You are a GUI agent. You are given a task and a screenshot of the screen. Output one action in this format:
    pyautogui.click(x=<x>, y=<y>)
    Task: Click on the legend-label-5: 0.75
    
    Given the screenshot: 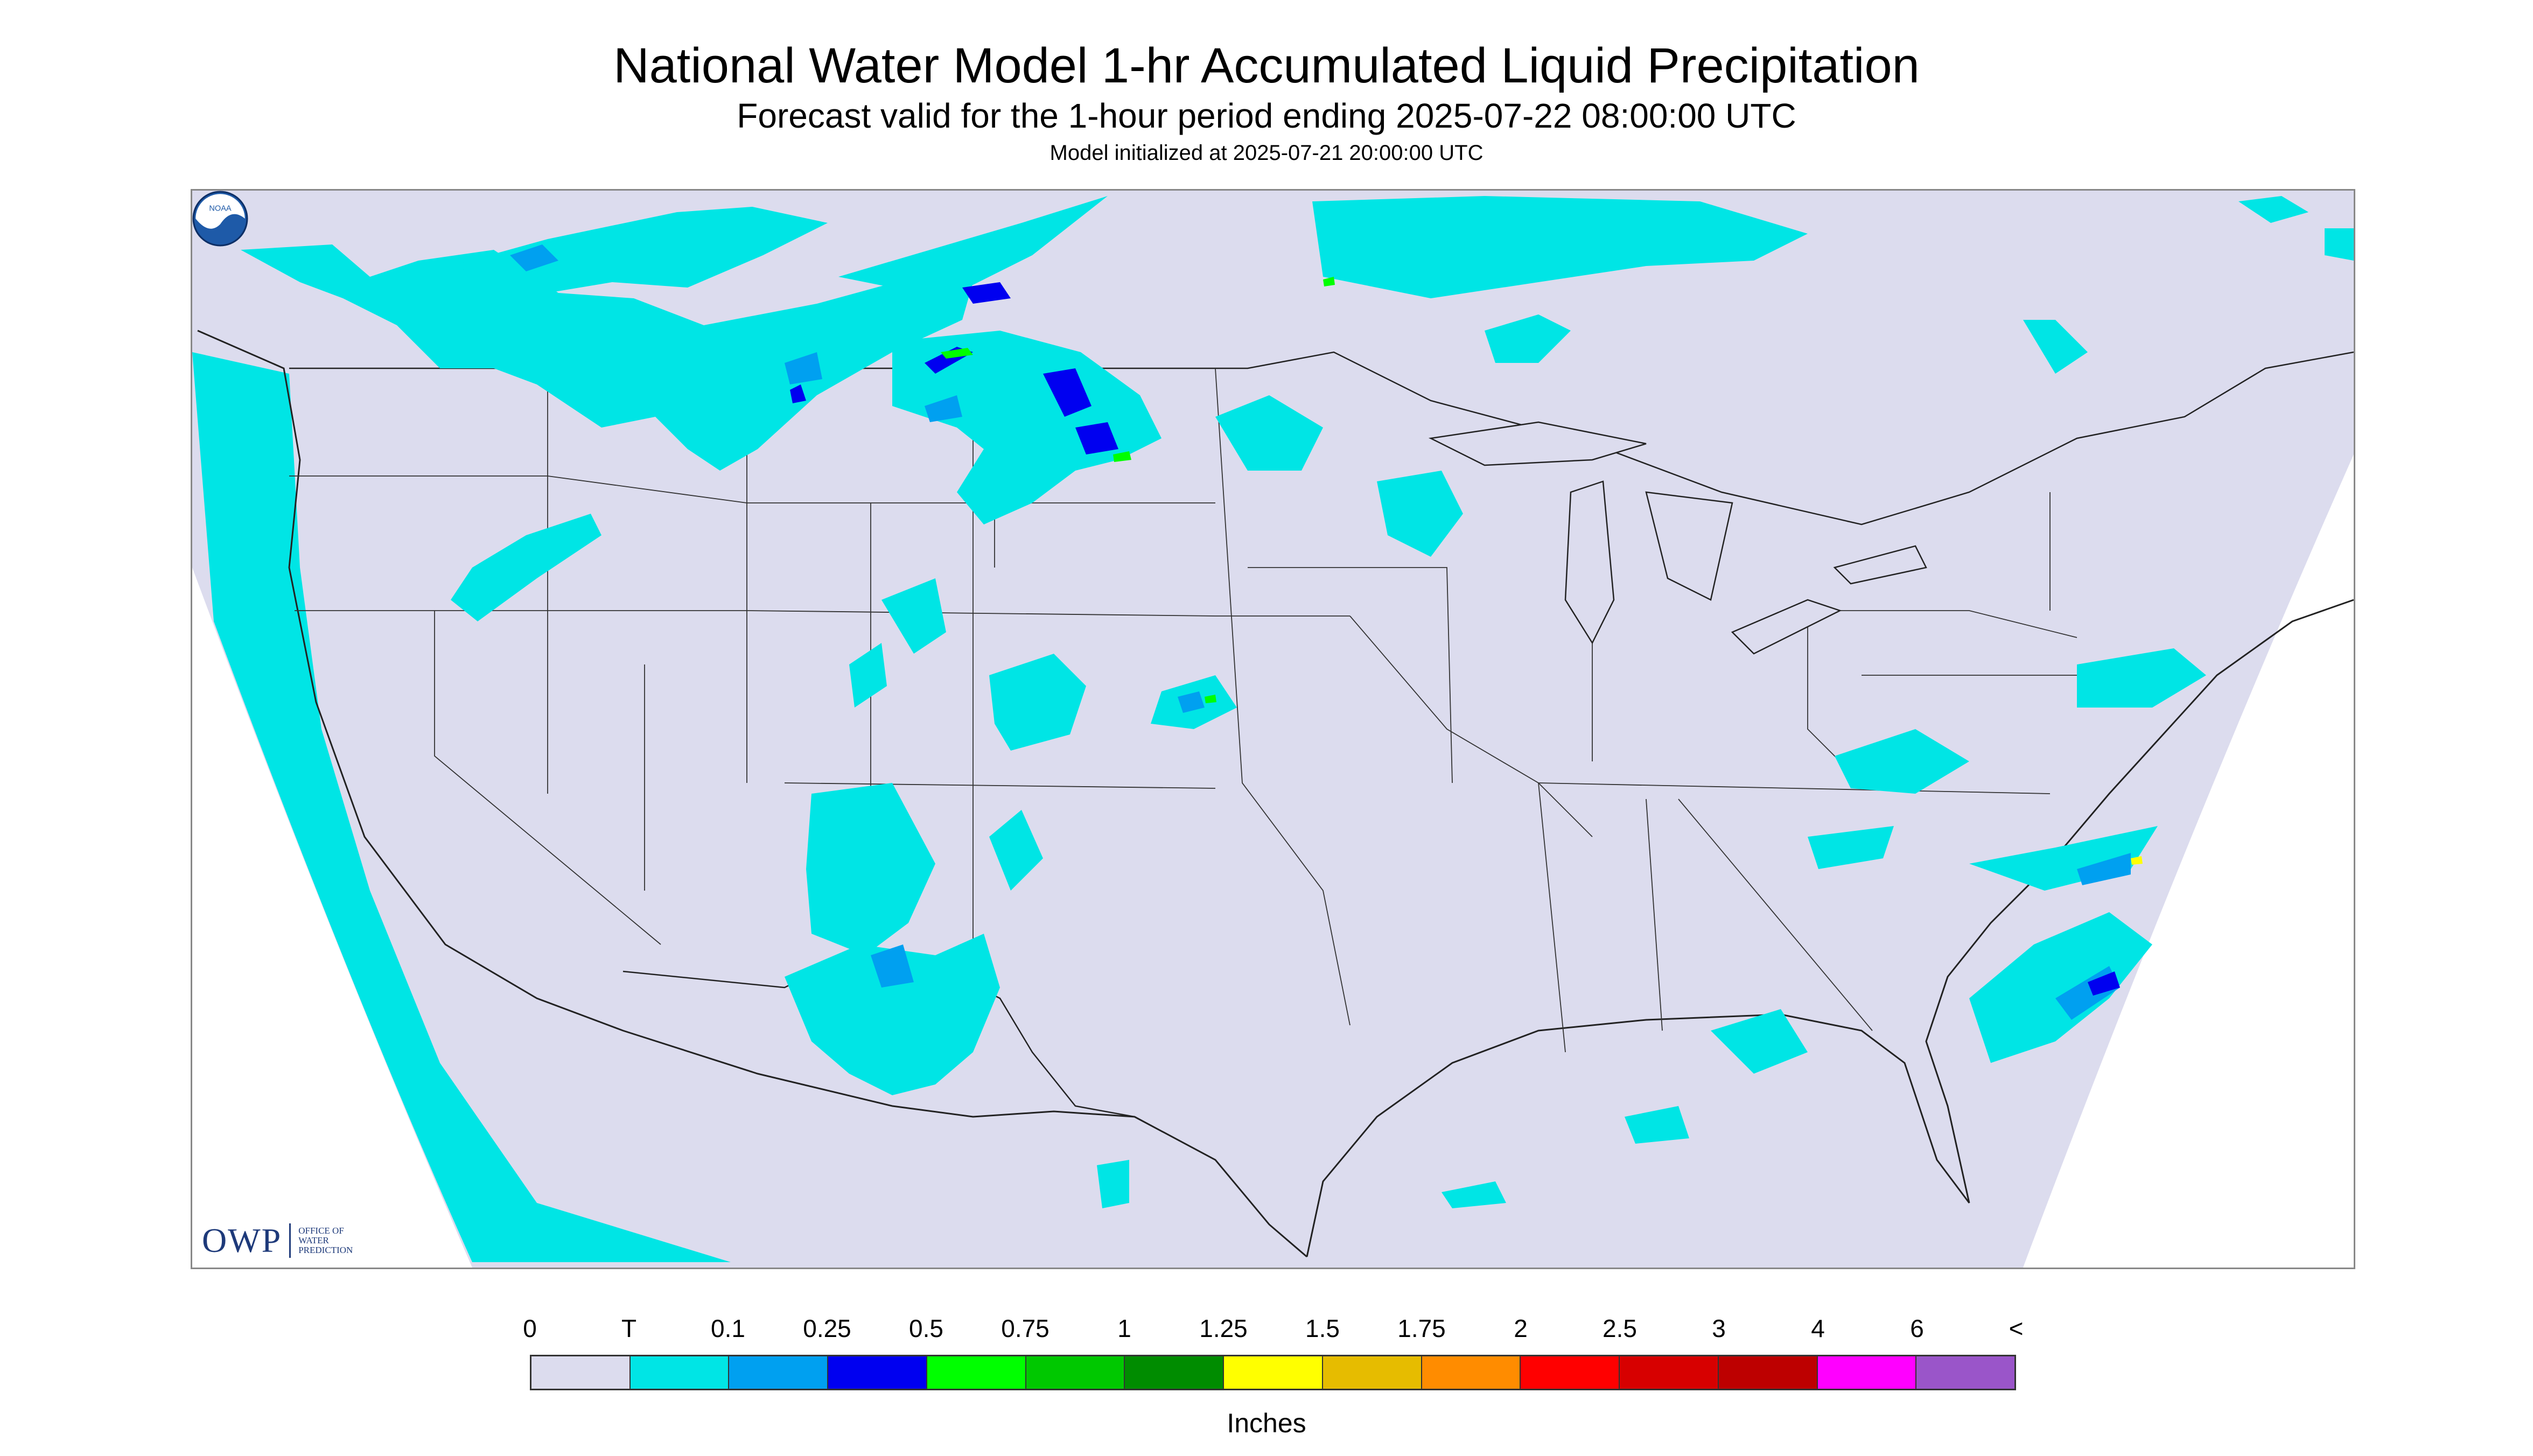 What is the action you would take?
    pyautogui.click(x=1025, y=1328)
    